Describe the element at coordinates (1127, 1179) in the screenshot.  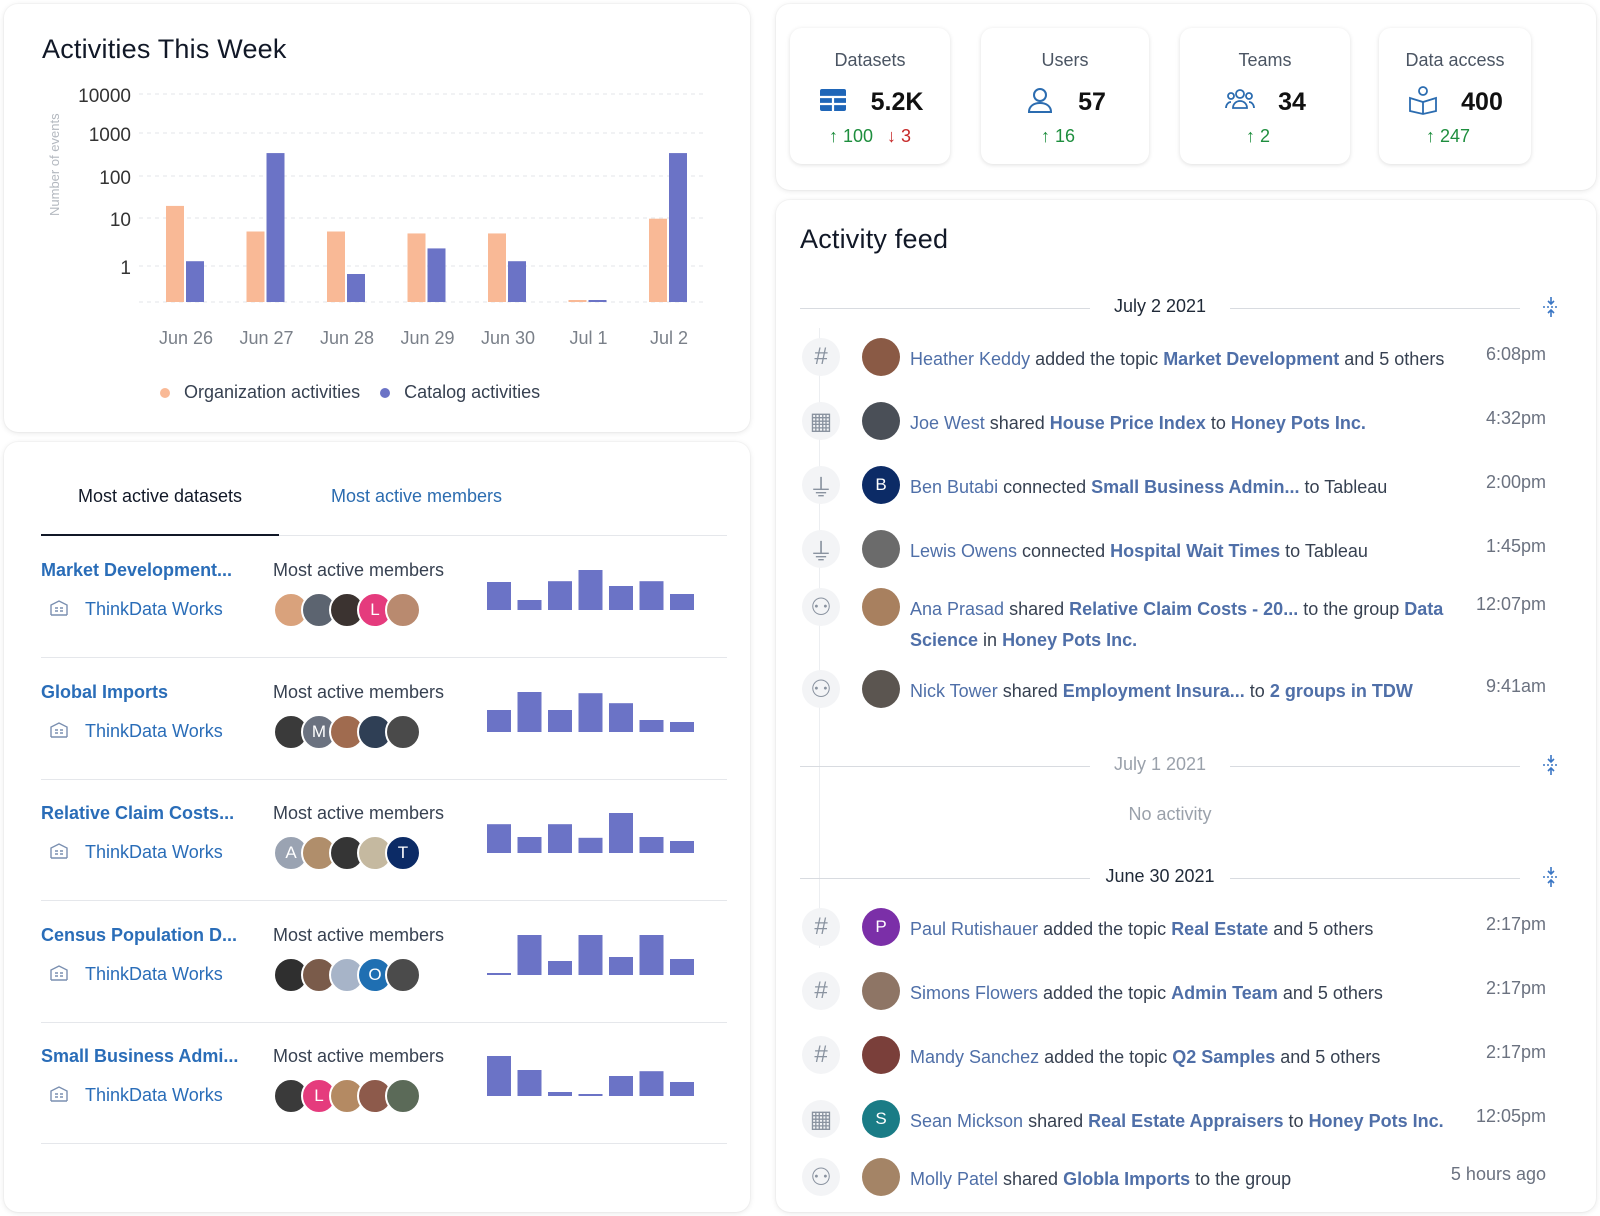
I see `entity-link: Globla Imports` at that location.